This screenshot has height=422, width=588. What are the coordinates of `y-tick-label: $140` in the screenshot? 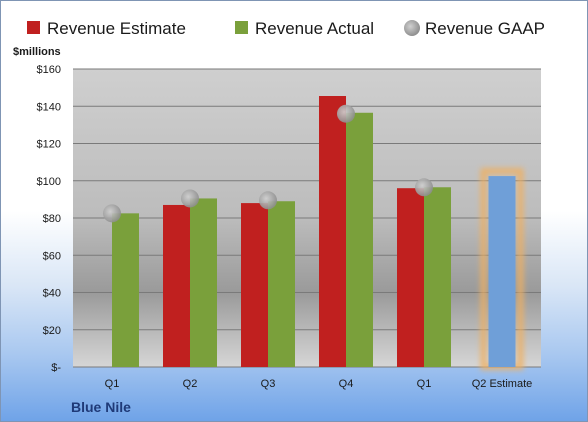 It's located at (49, 107).